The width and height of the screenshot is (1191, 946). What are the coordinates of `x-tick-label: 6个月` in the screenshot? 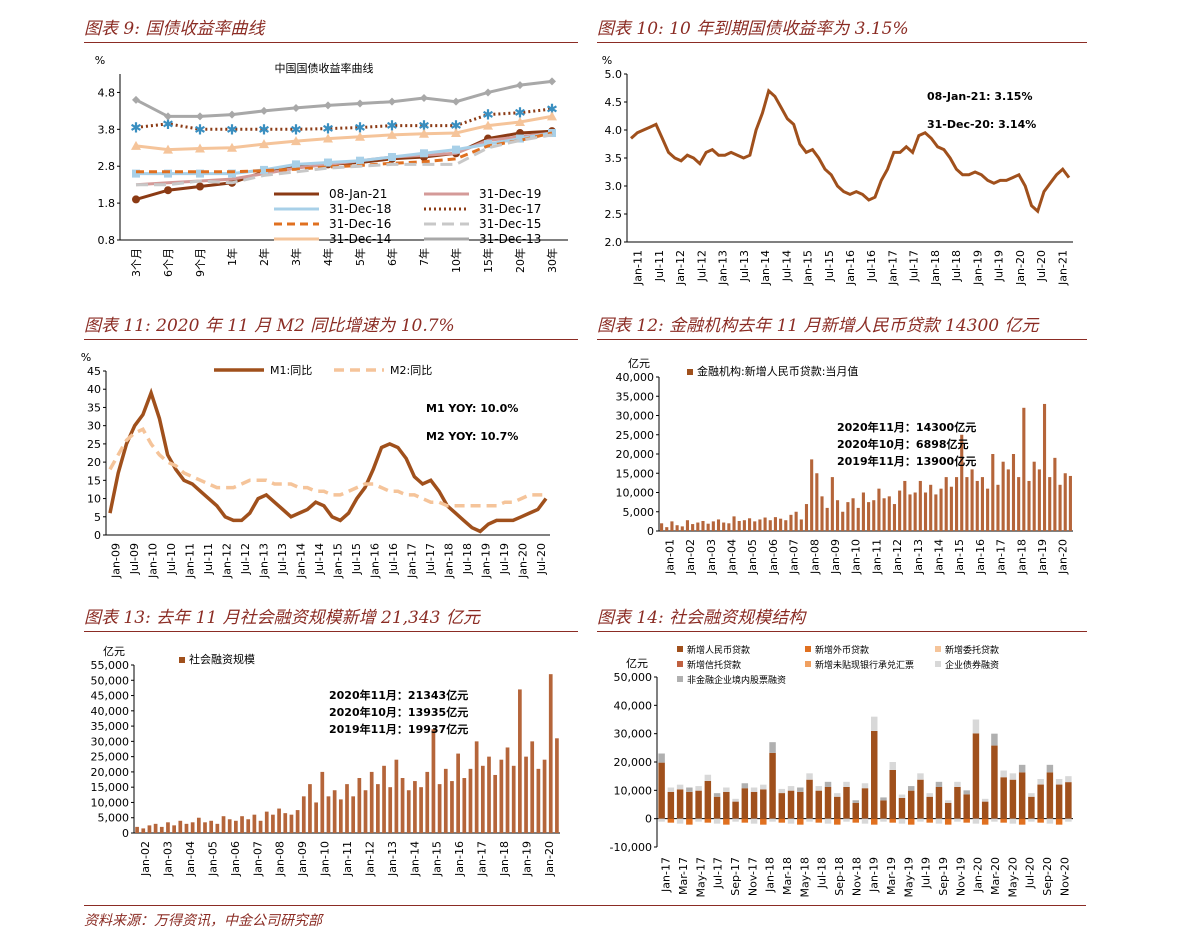 It's located at (168, 262).